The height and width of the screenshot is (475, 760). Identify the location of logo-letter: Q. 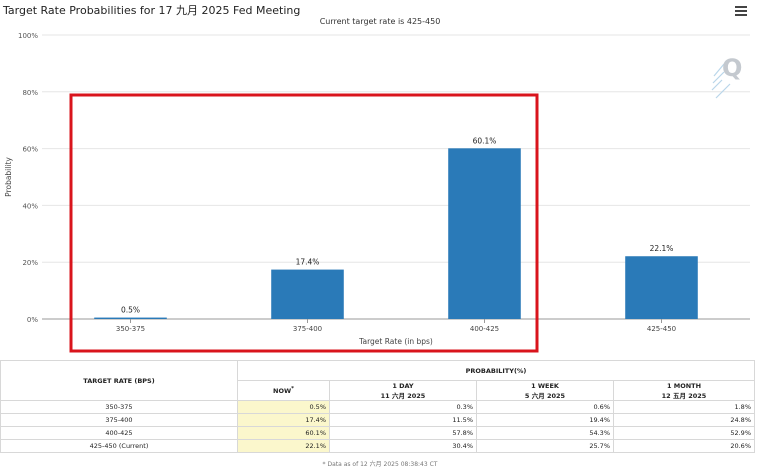
(732, 68).